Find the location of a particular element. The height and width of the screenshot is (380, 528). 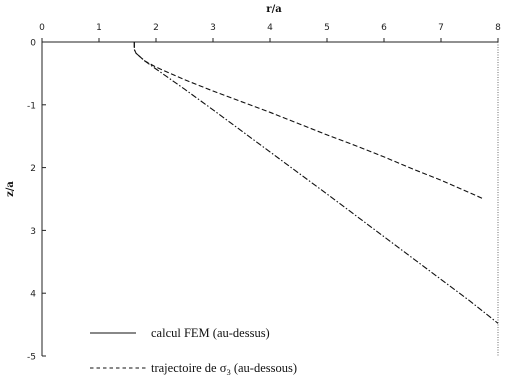

x-tick-label-4: 4 is located at coordinates (270, 28).